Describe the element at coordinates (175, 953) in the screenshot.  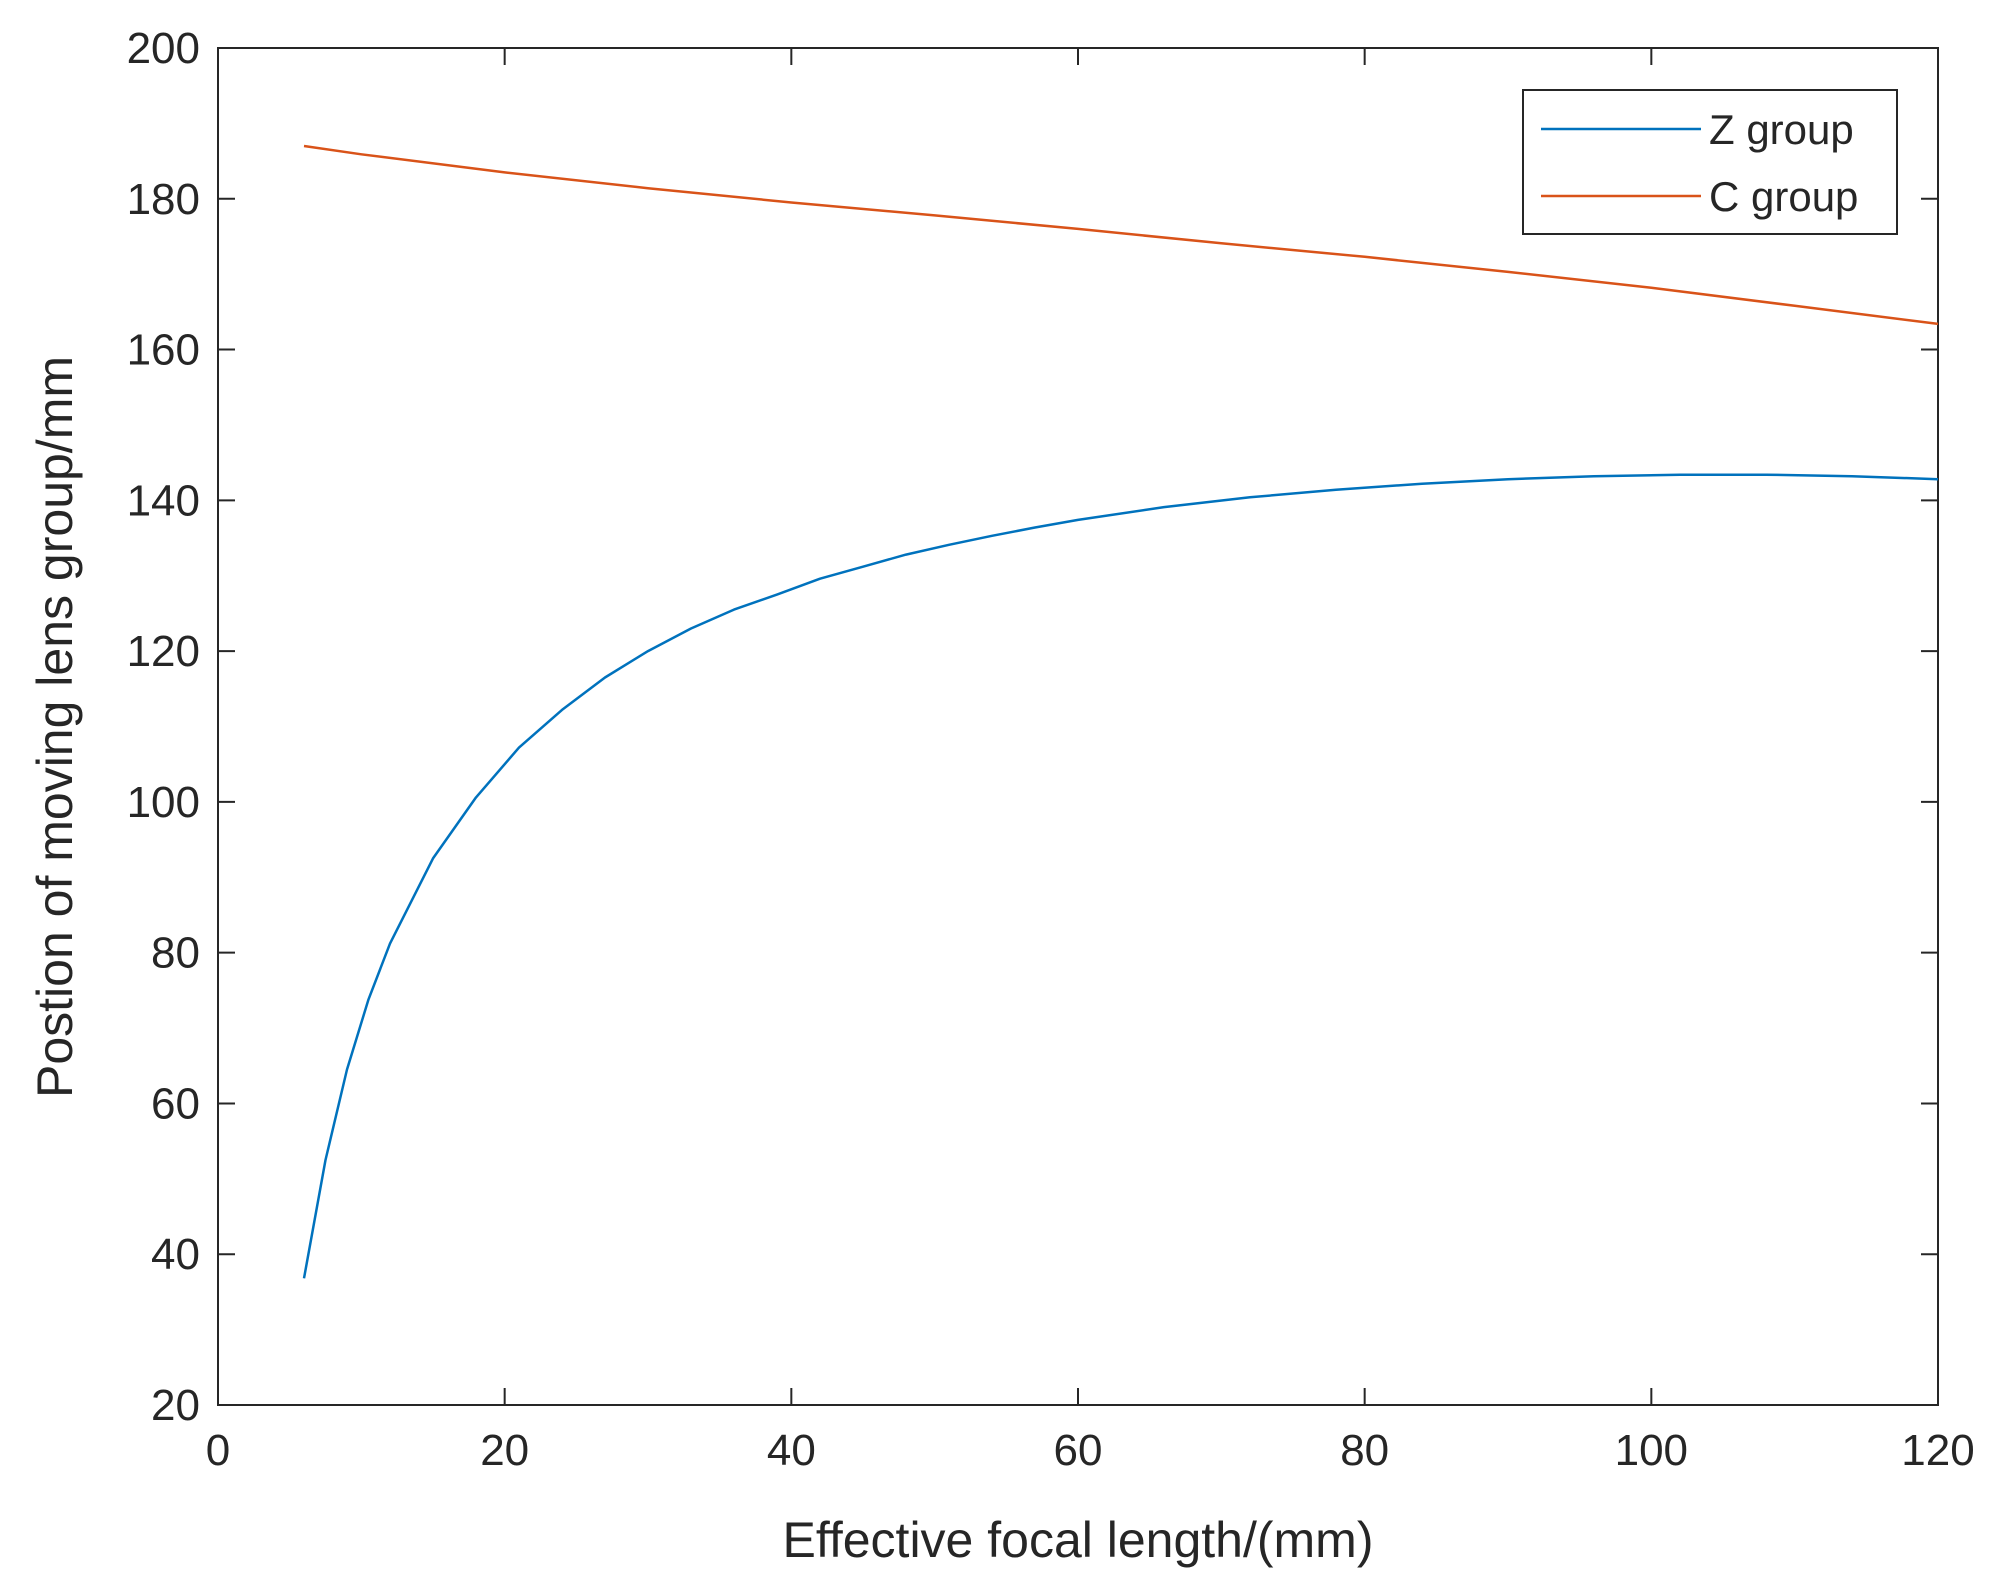
I see `y-tick-label: 80` at that location.